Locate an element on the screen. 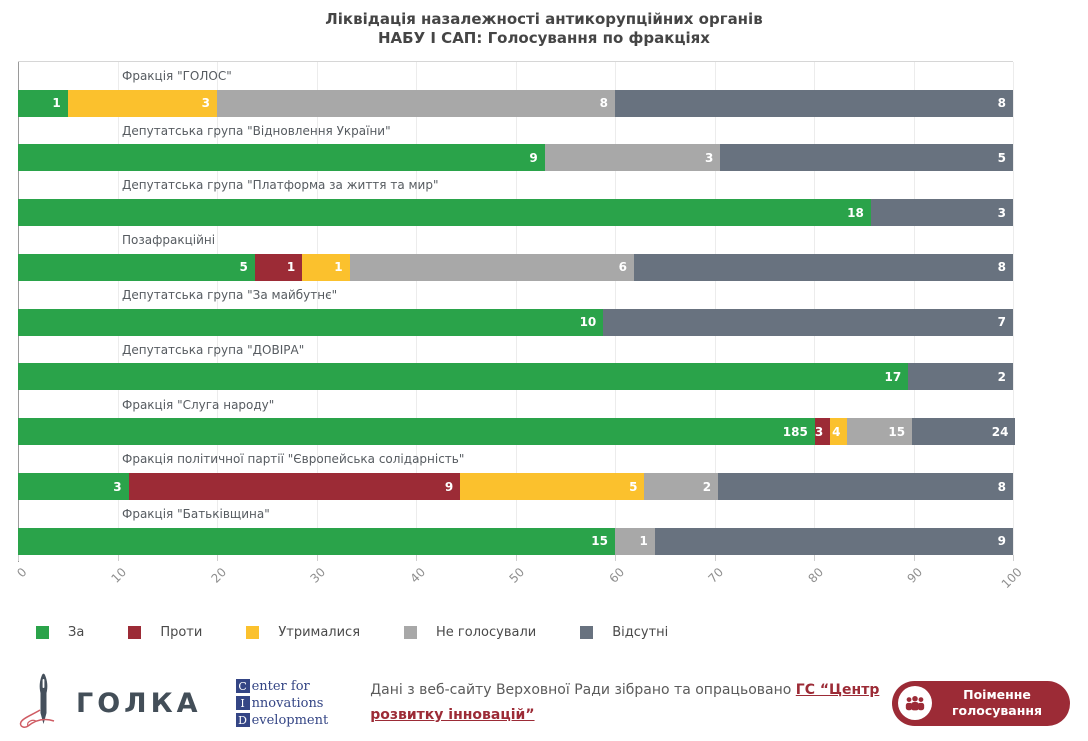 The height and width of the screenshot is (741, 1088). x-tick-label: 100 is located at coordinates (1011, 578).